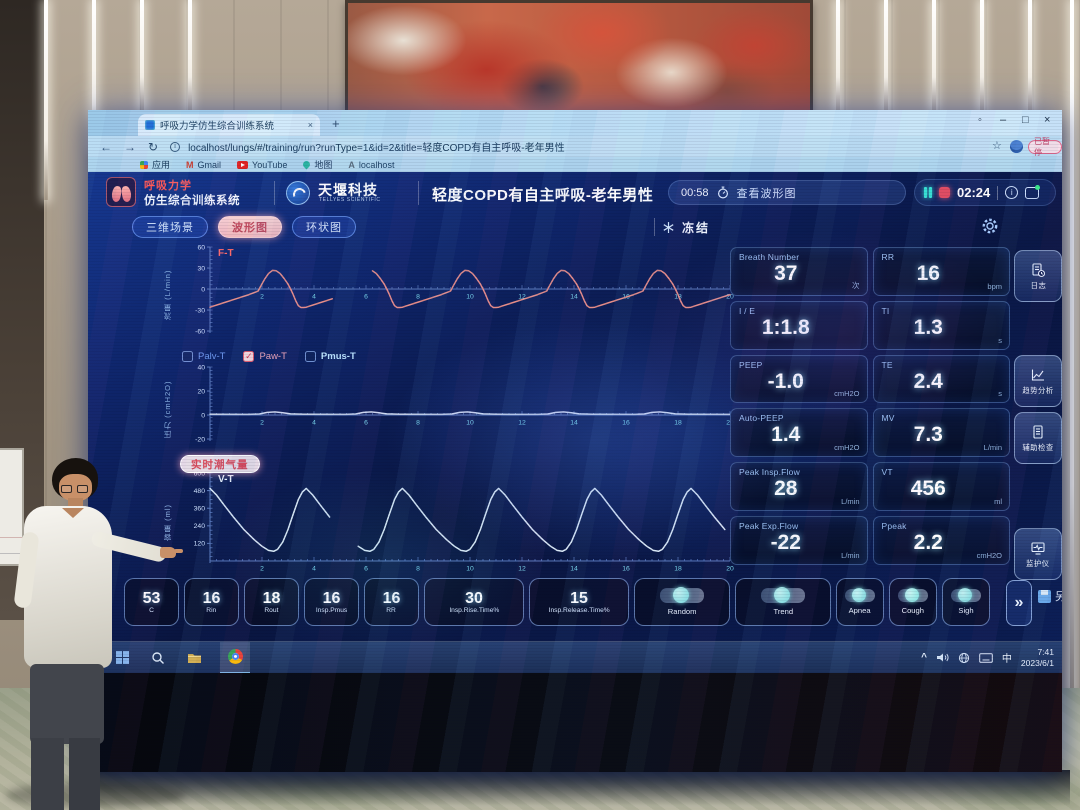  I want to click on browser-tab: 呼吸力学仿生综合训练系统 ×, so click(229, 125).